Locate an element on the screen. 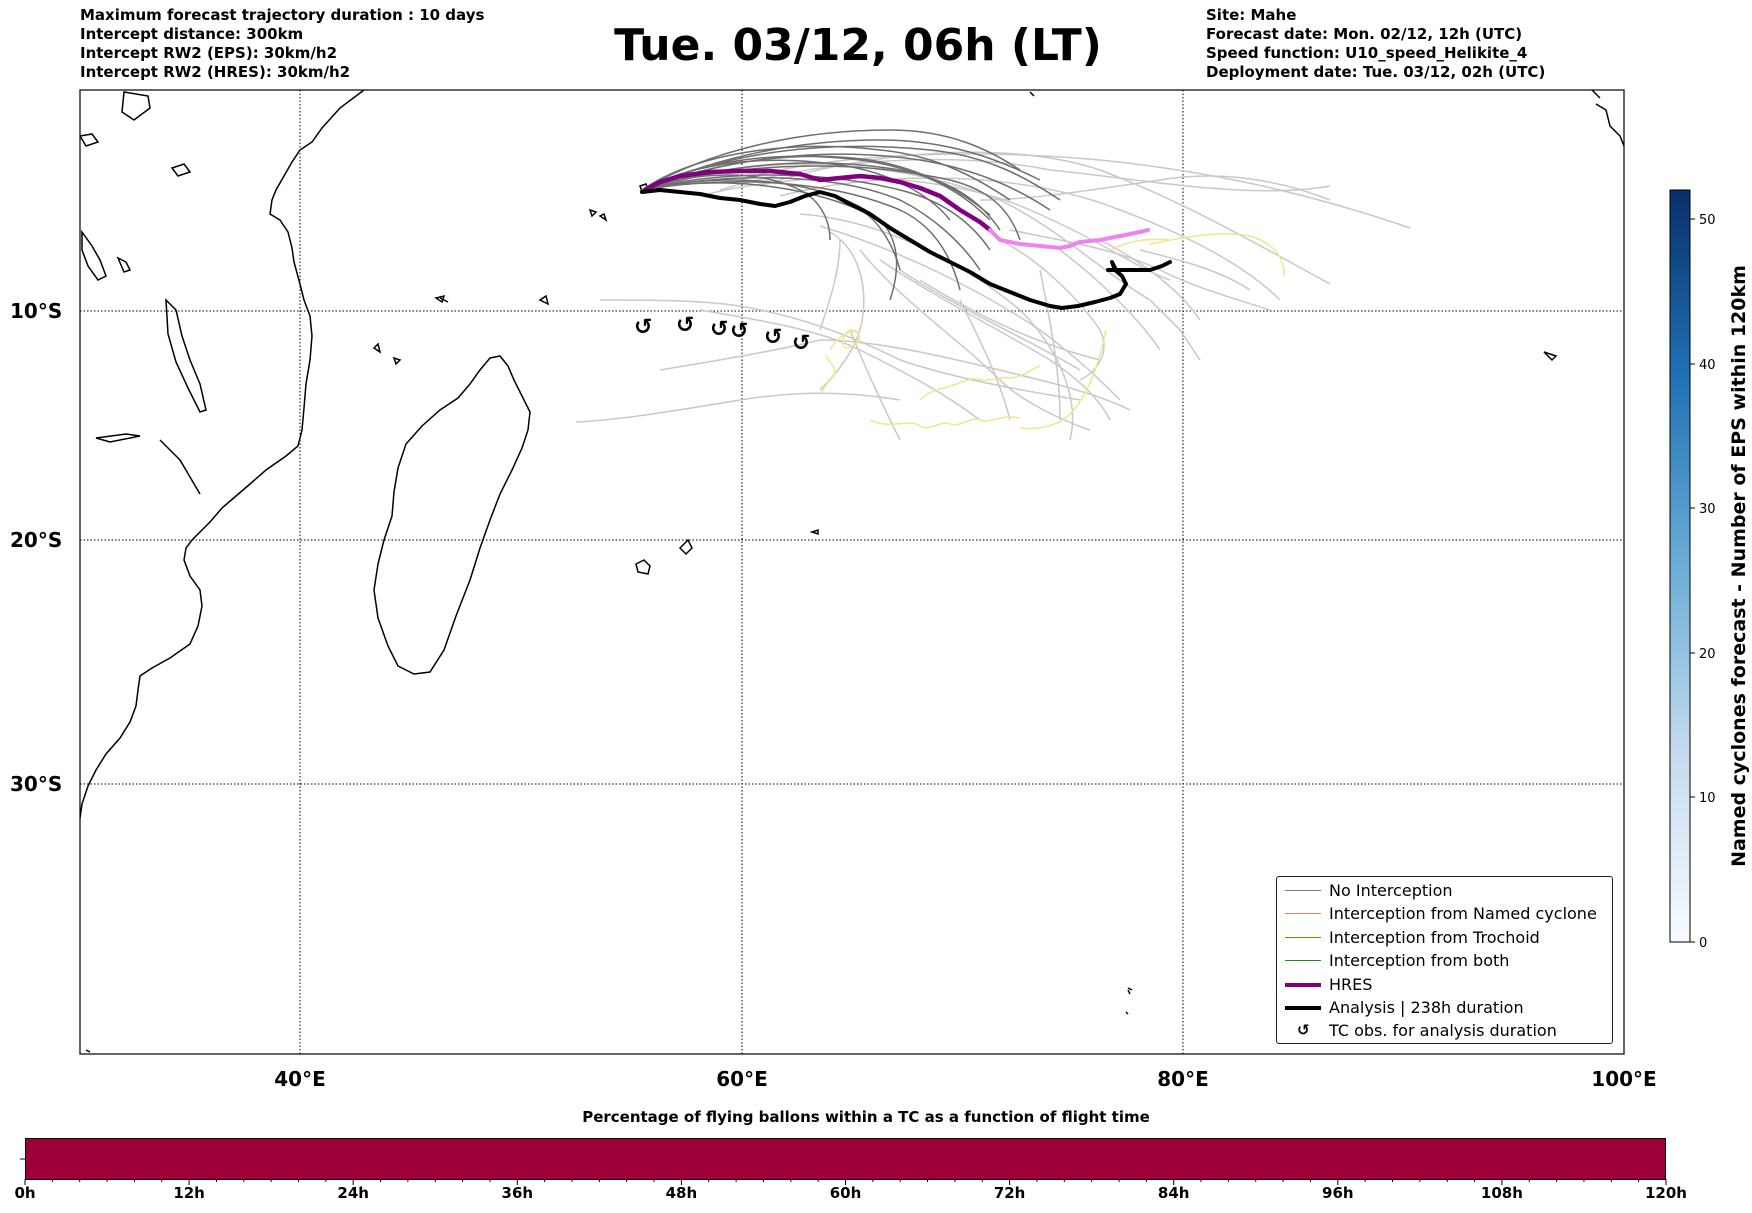  tc-tracks is located at coordinates (1053, 331).